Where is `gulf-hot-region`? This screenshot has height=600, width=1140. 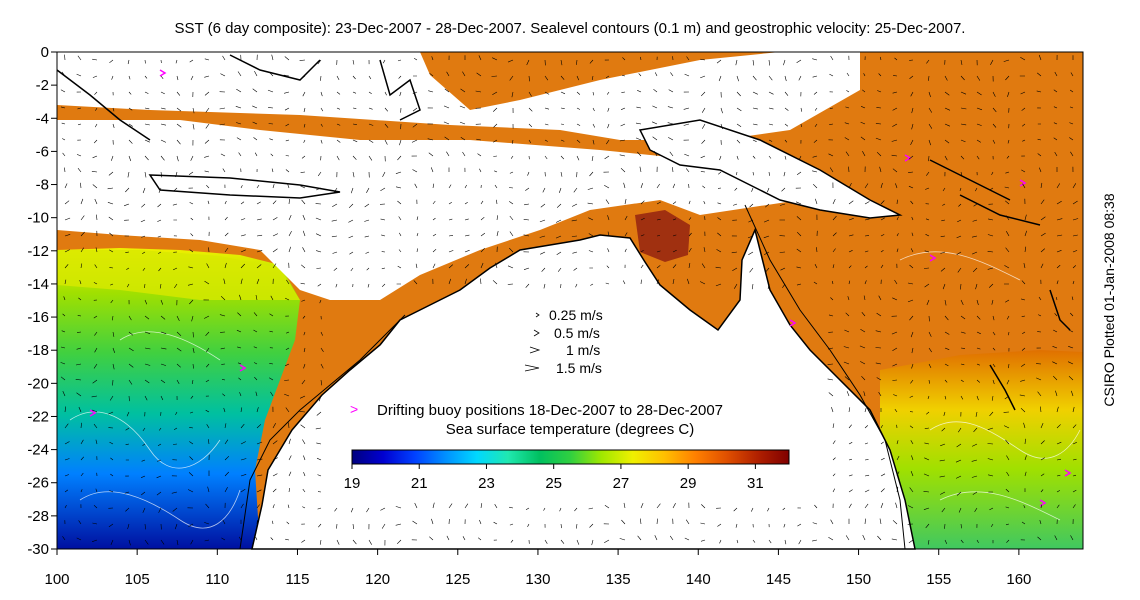
gulf-hot-region is located at coordinates (662, 236).